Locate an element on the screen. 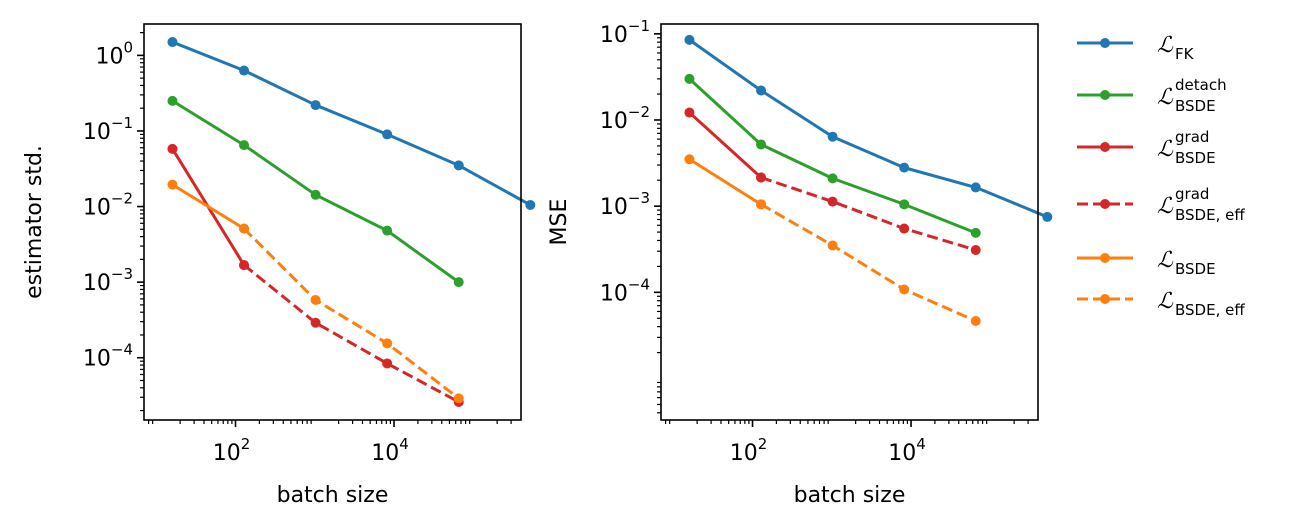 The width and height of the screenshot is (1297, 529). legend-subscript: FK is located at coordinates (1185, 54).